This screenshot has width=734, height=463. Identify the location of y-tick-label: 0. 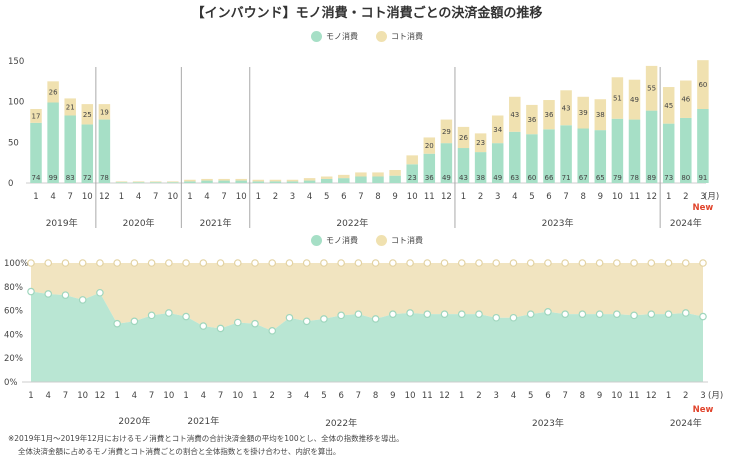
(10, 184).